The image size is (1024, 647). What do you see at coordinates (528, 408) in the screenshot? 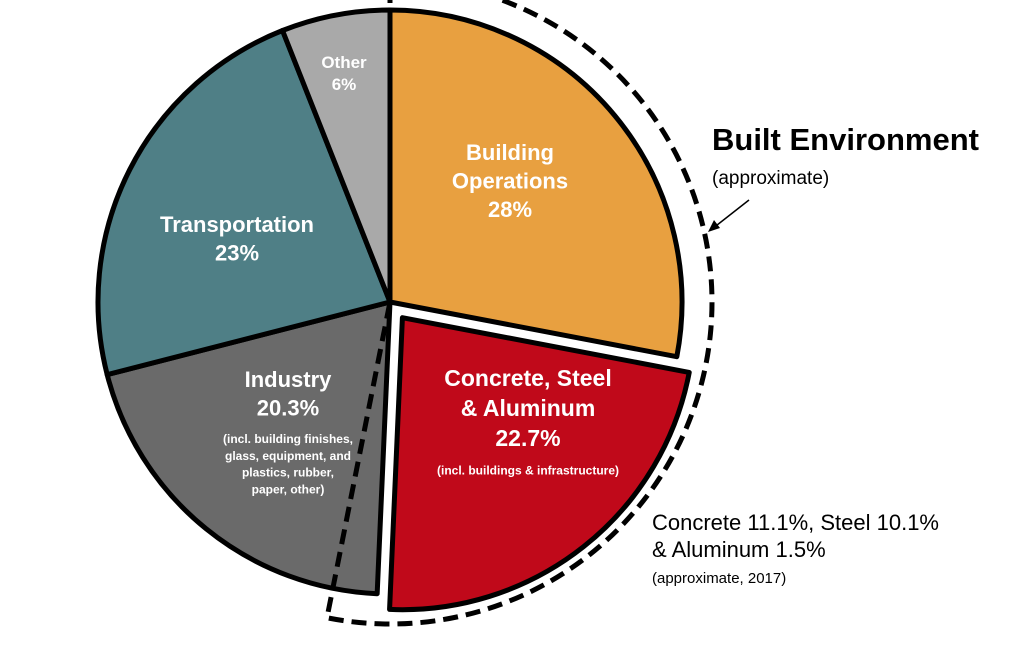
I see `slice-label: & Aluminum` at bounding box center [528, 408].